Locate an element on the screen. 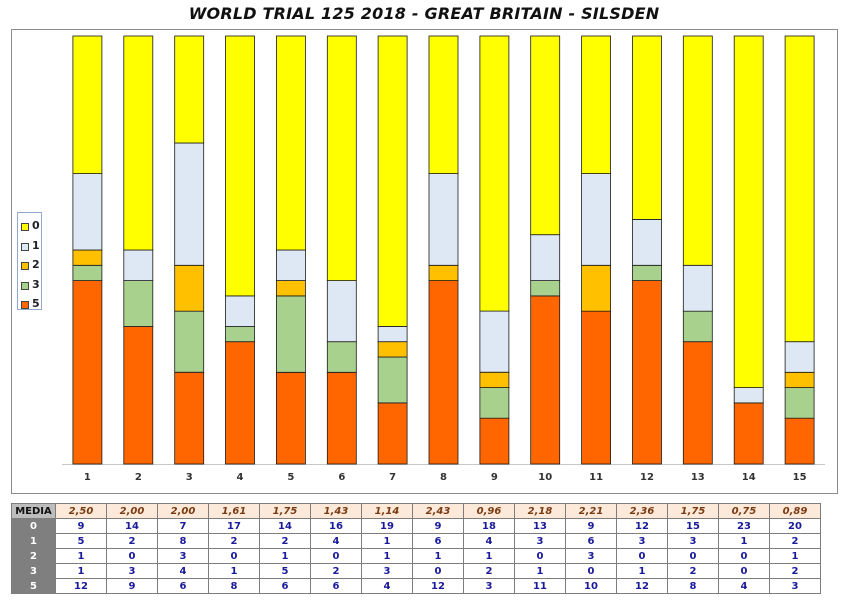 The width and height of the screenshot is (848, 609). table-row-score-3-cell-10: 1 is located at coordinates (540, 571).